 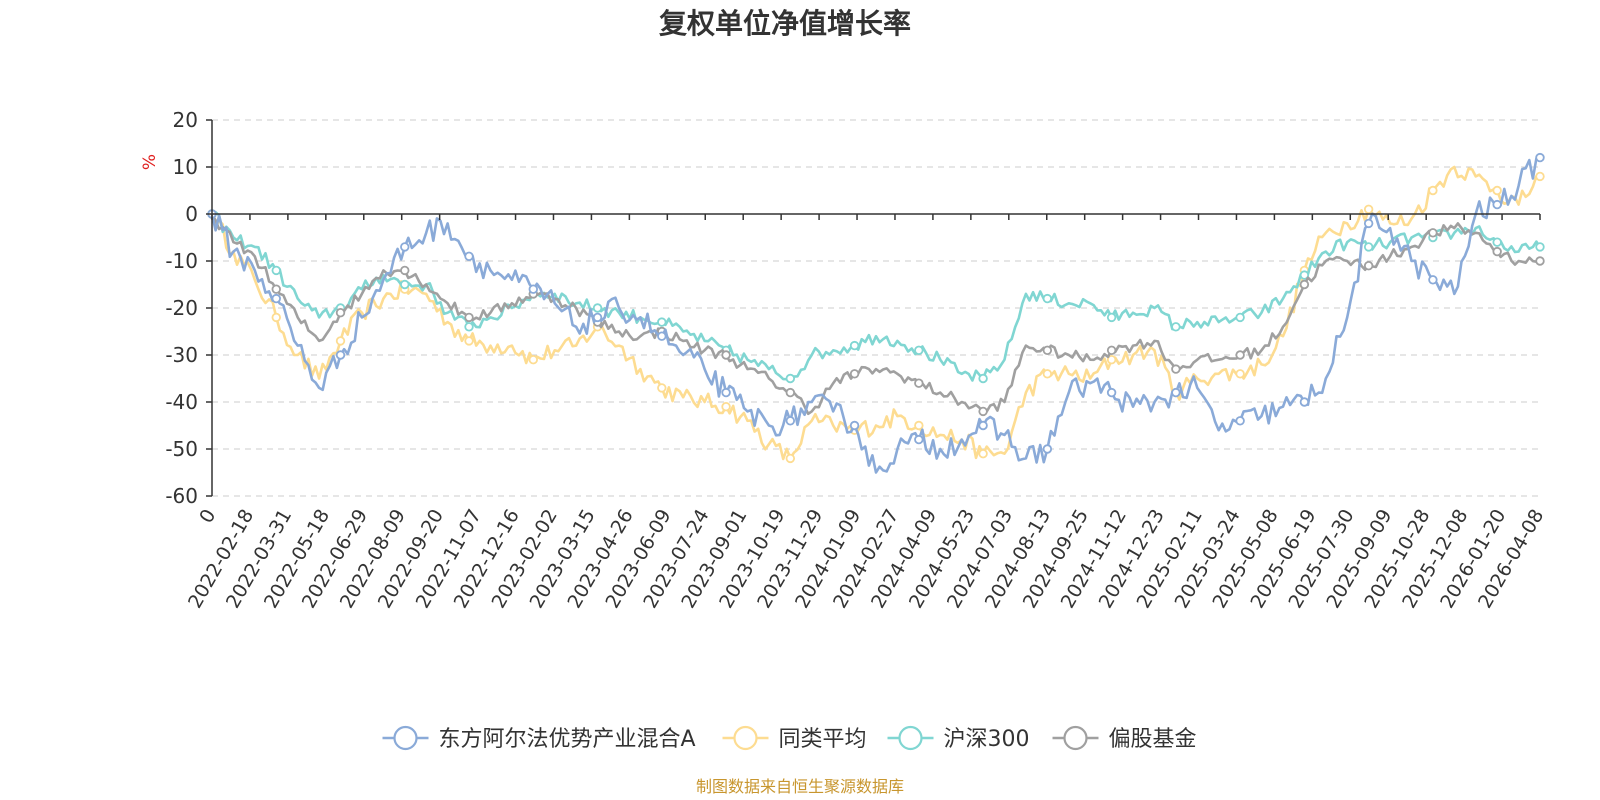 What do you see at coordinates (191, 214) in the screenshot?
I see `y-tick-label: 0` at bounding box center [191, 214].